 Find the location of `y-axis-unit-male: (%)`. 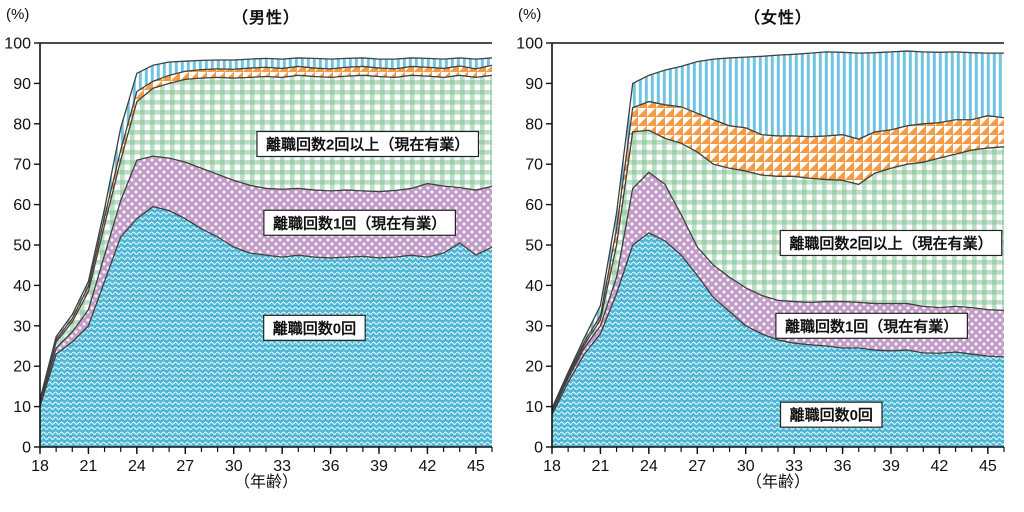

y-axis-unit-male: (%) is located at coordinates (18, 14).